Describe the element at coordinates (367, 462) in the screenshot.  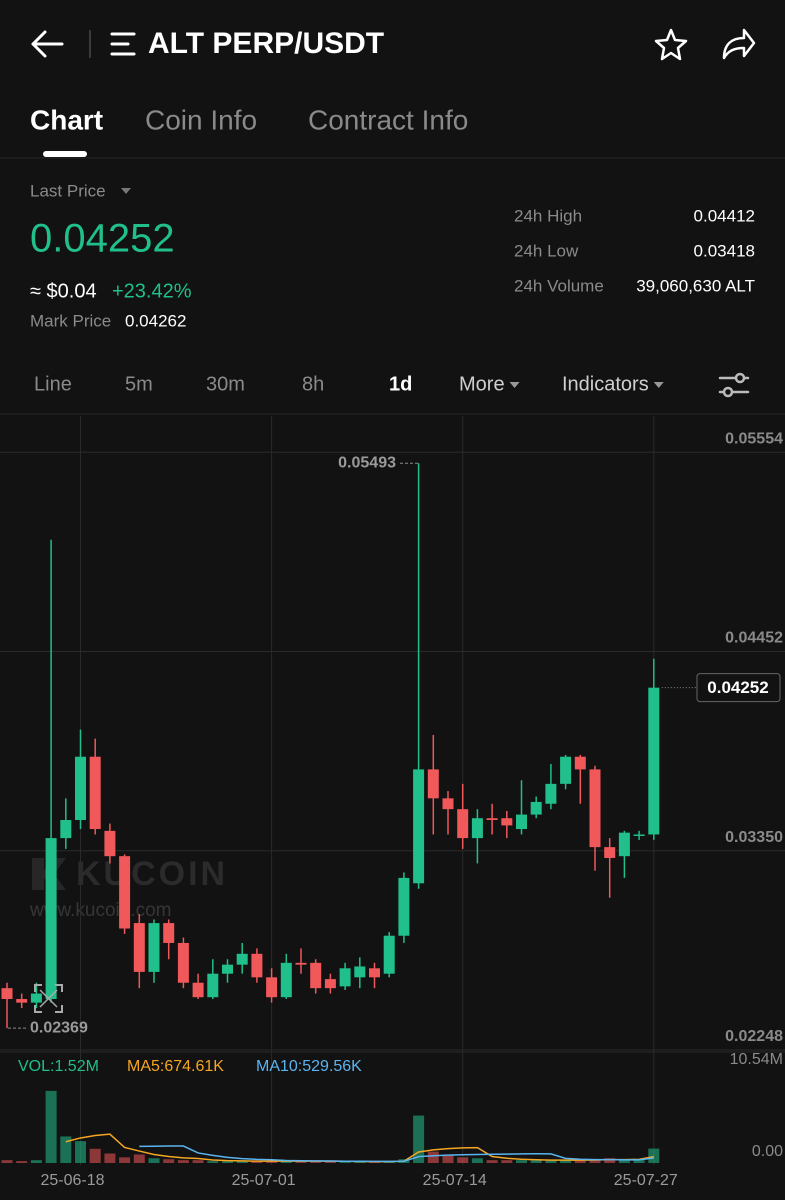
I see `high-annotation: 0.05493` at that location.